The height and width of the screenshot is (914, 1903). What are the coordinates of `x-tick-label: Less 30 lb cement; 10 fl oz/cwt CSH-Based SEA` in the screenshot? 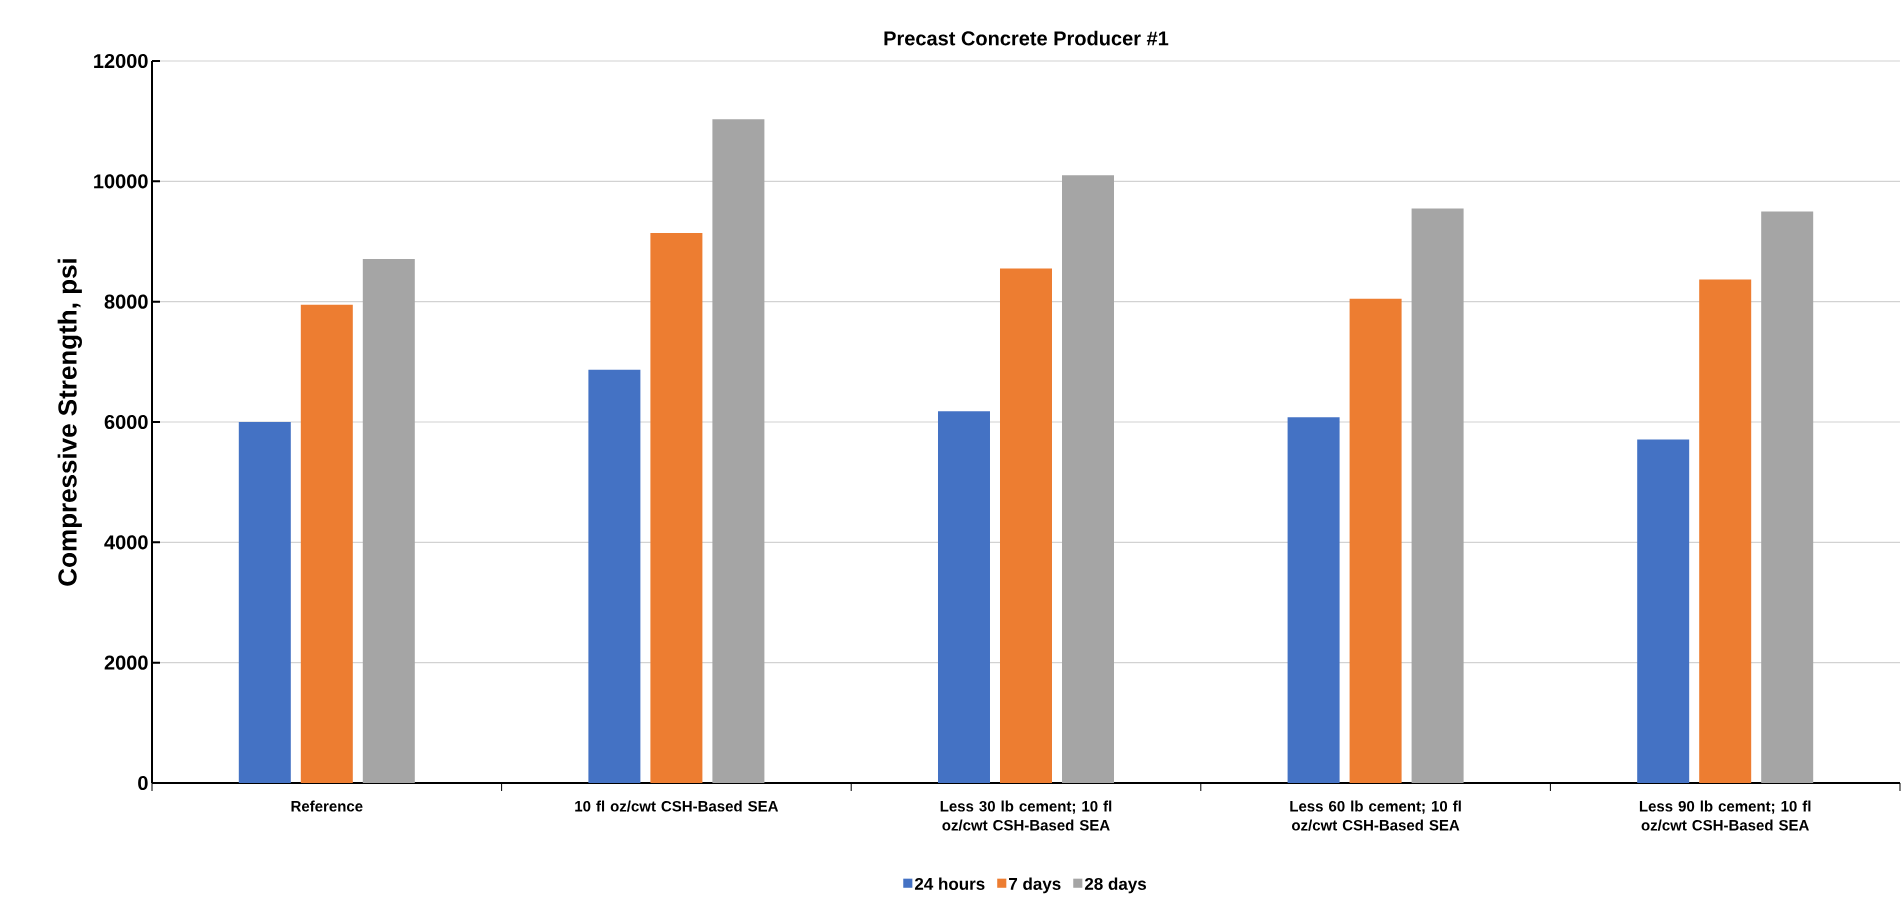 It's located at (1026, 815).